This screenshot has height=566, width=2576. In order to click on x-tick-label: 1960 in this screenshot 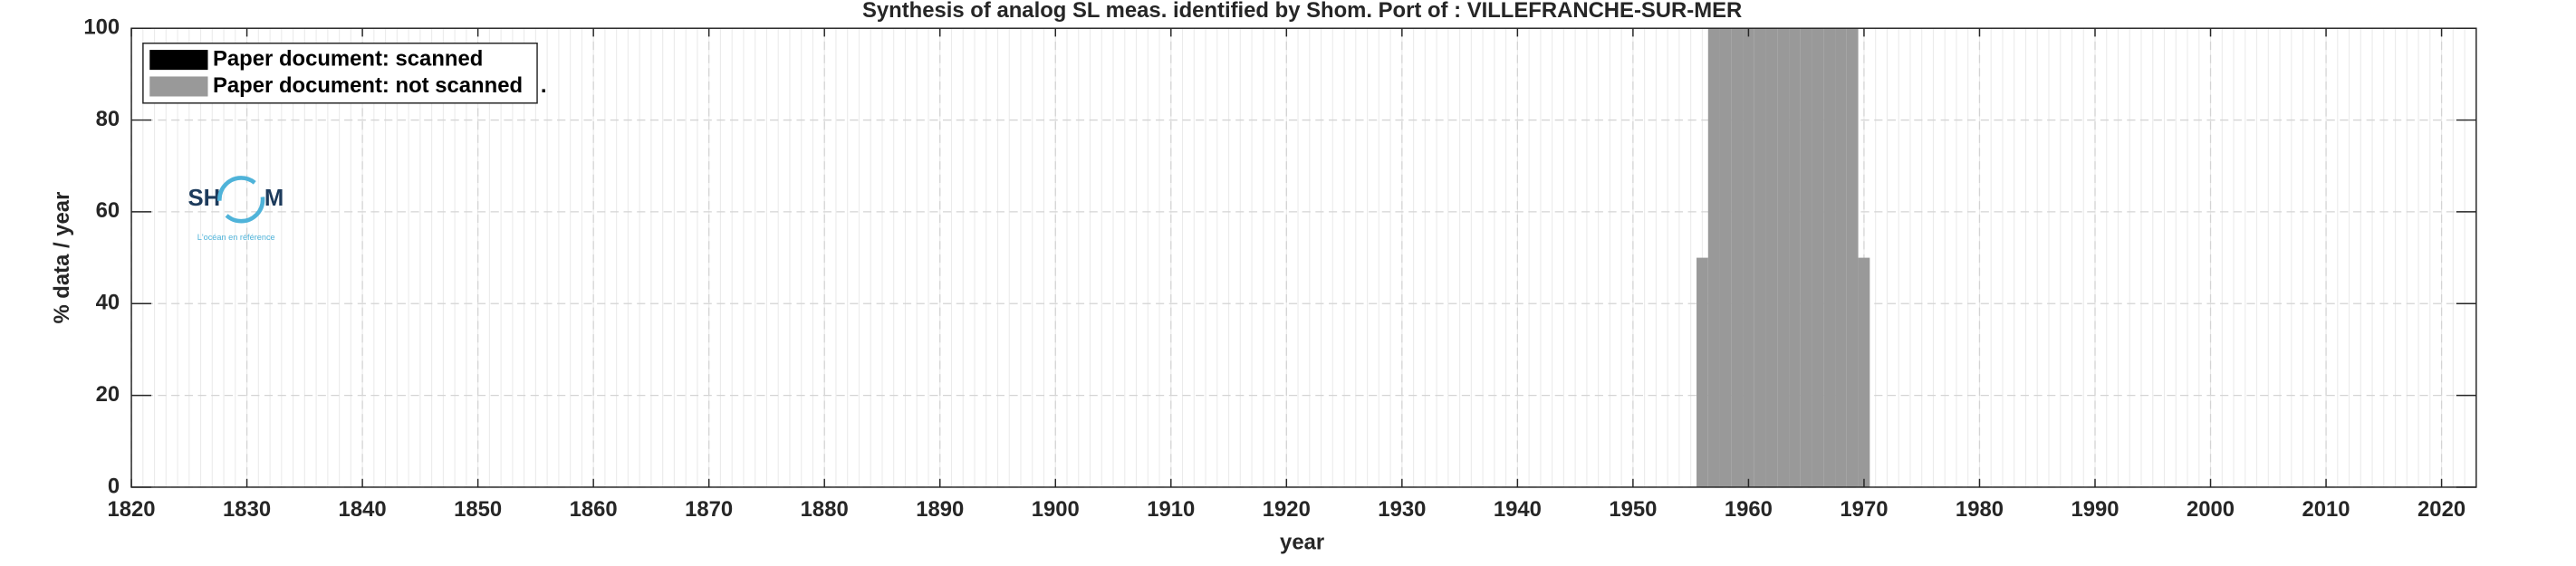, I will do `click(1749, 509)`.